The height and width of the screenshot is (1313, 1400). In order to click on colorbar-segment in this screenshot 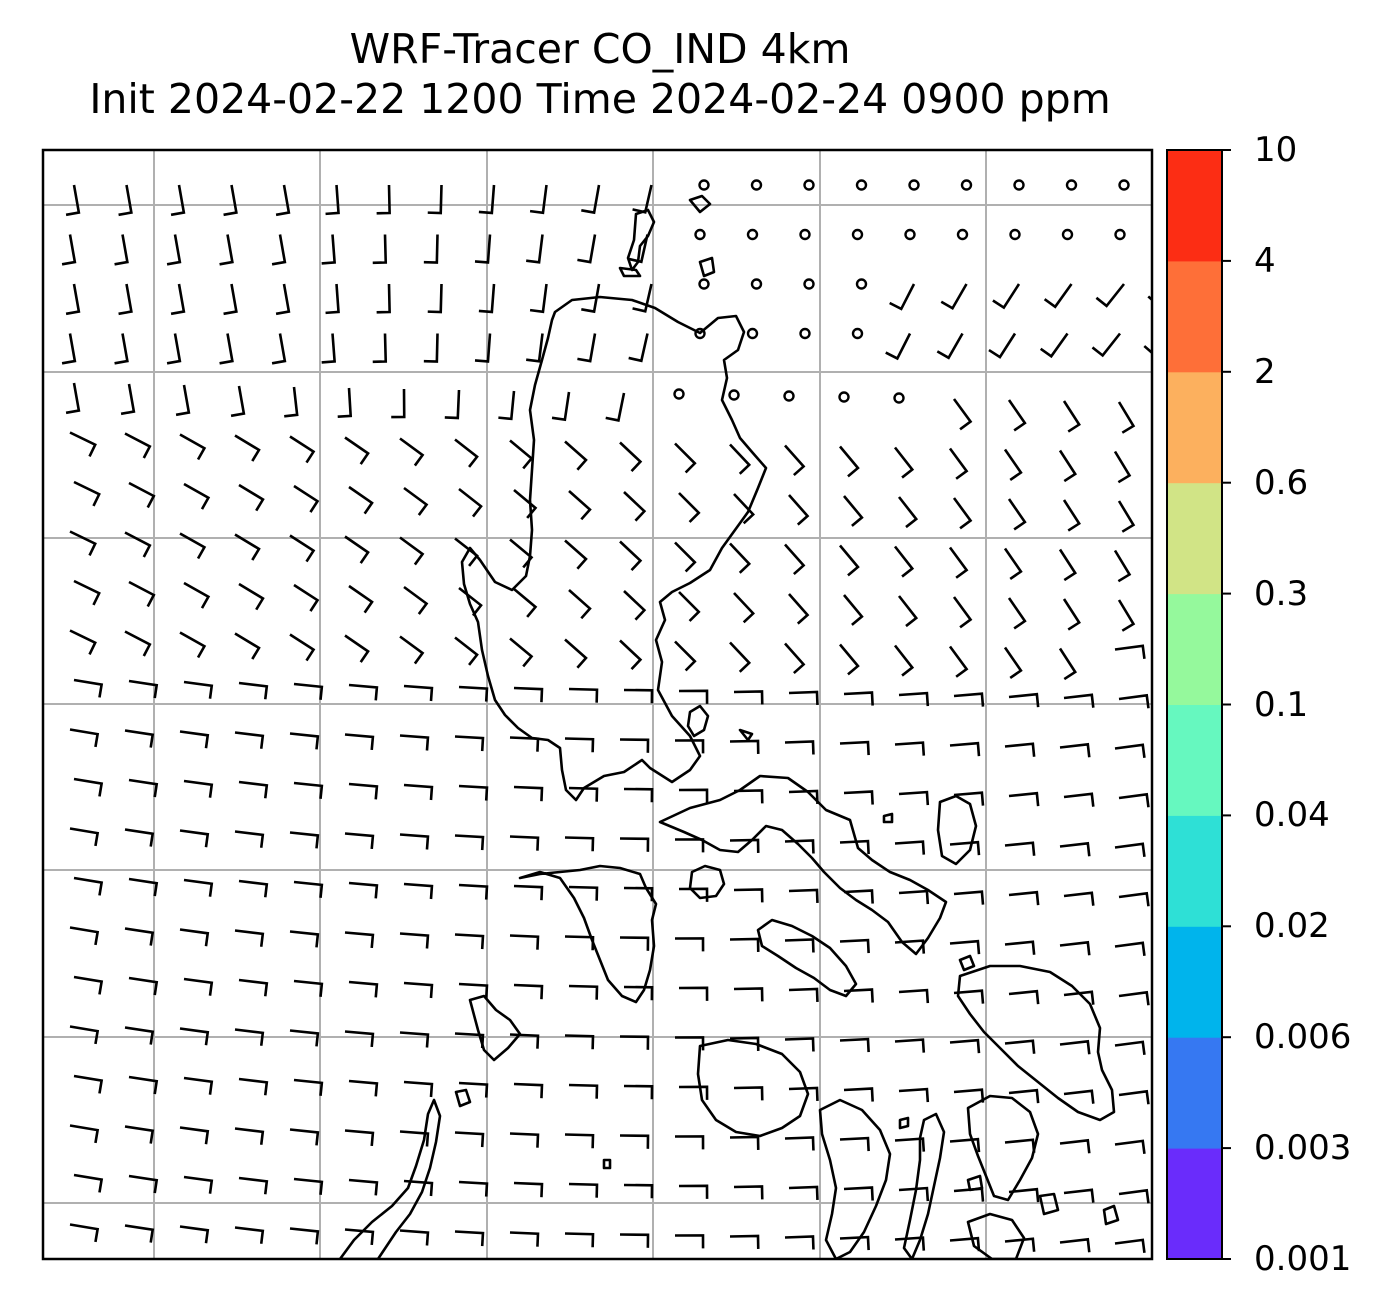, I will do `click(1194, 1093)`.